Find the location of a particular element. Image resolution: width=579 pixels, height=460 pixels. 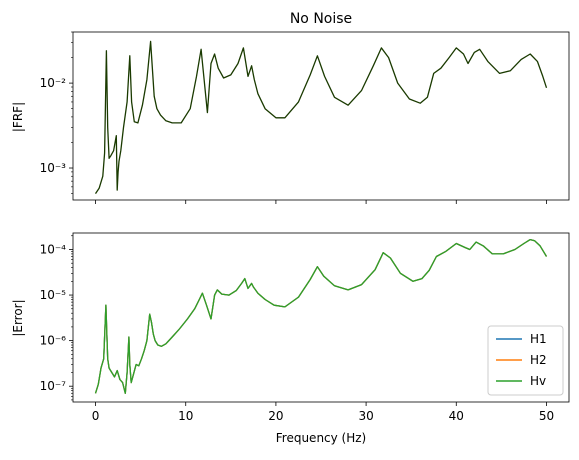

legend: H1 H2 Hv is located at coordinates (525, 360).